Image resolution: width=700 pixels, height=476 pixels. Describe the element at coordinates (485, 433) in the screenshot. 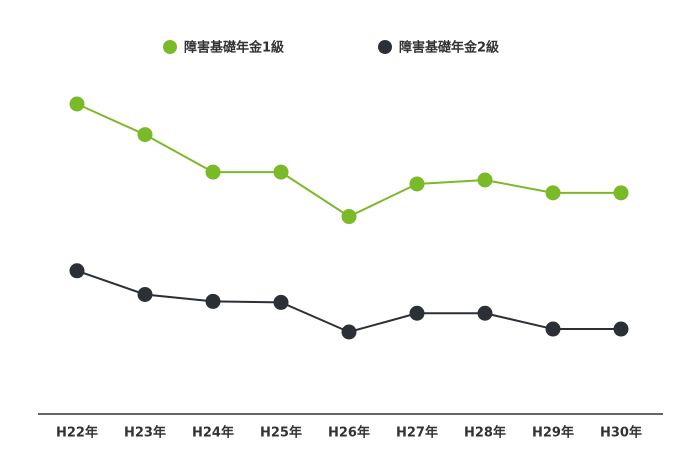

I see `x-tick-label: H28年` at that location.